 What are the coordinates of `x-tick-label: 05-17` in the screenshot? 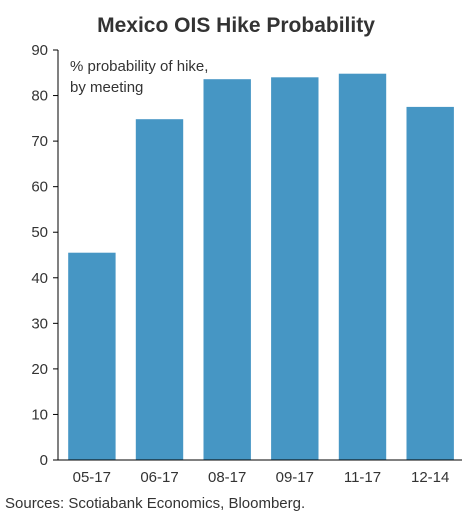 It's located at (92, 477).